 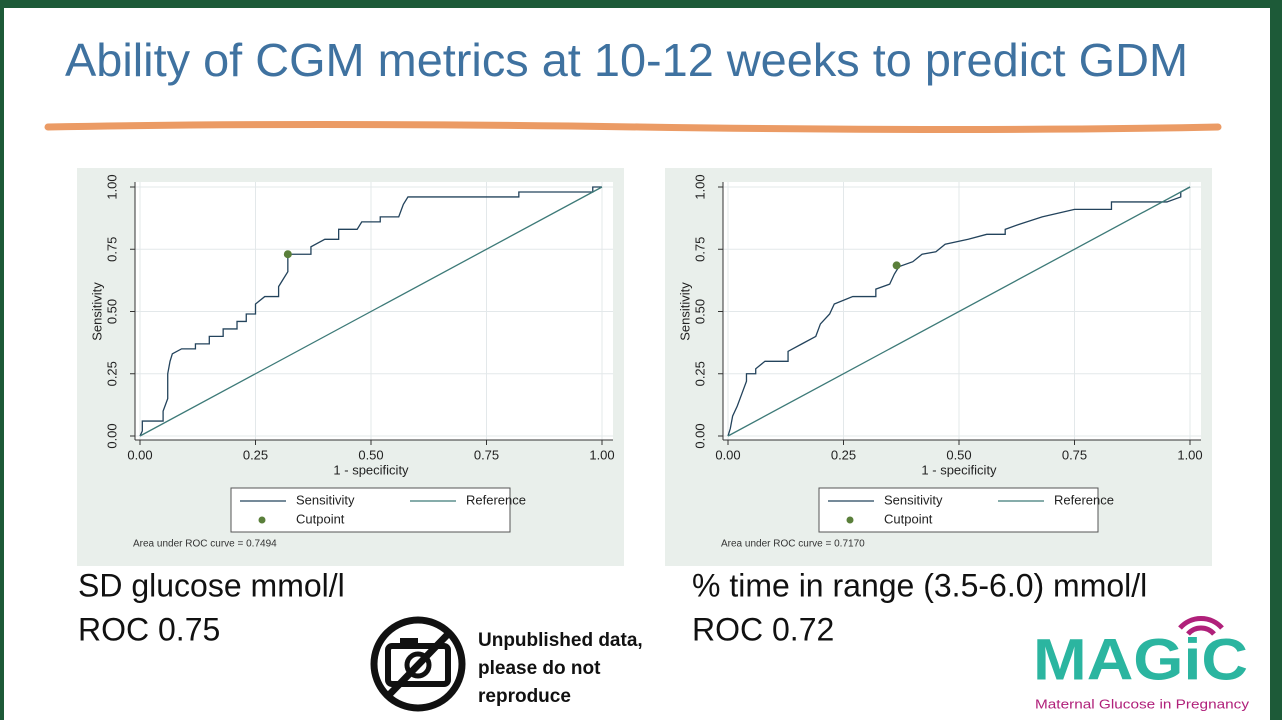 I want to click on caption-metric: SD glucose mmol/l, so click(x=211, y=585).